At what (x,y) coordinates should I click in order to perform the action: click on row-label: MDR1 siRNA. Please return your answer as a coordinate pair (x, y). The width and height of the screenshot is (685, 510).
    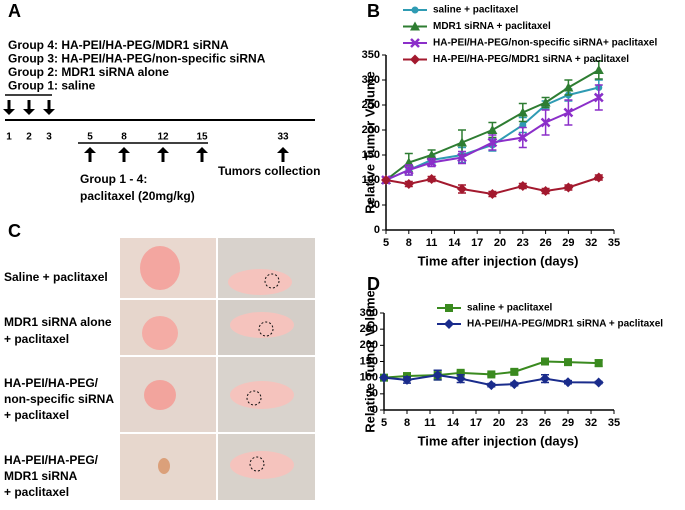
    Looking at the image, I should click on (41, 476).